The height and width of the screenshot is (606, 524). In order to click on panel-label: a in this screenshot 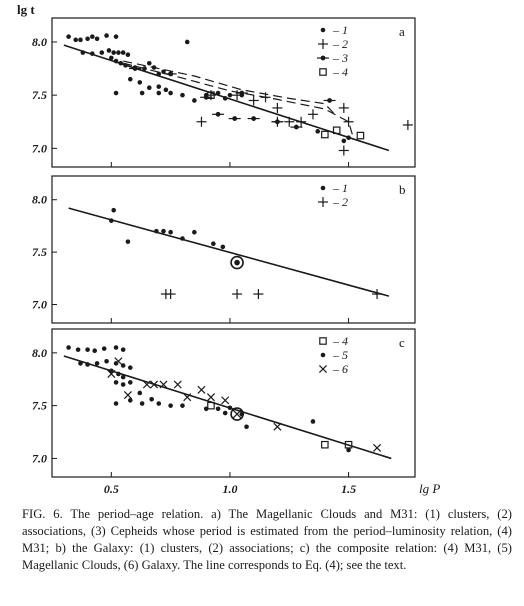, I will do `click(402, 31)`.